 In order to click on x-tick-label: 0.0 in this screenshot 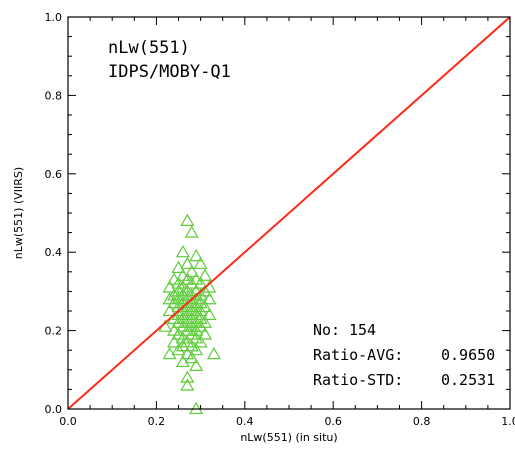, I will do `click(68, 421)`.